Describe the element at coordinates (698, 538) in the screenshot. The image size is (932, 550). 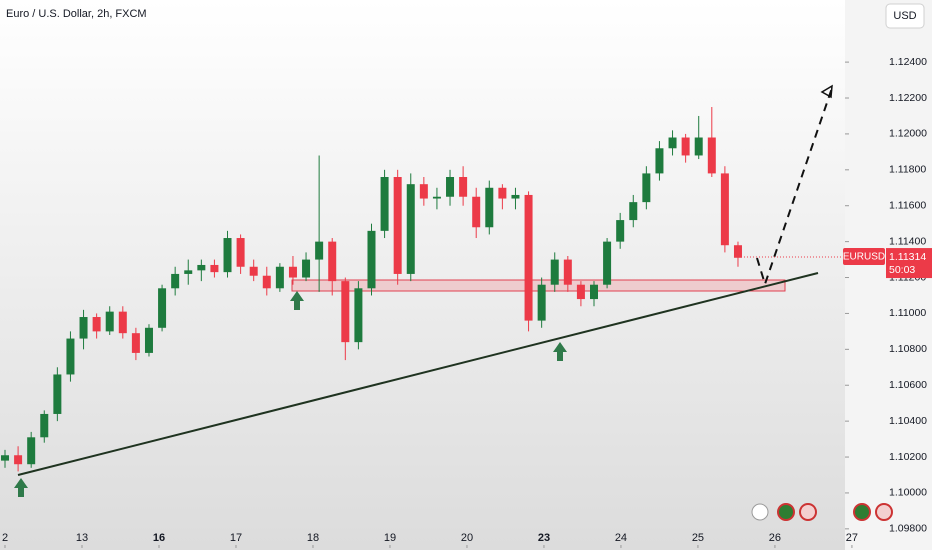
I see `x-tick-label: 25` at that location.